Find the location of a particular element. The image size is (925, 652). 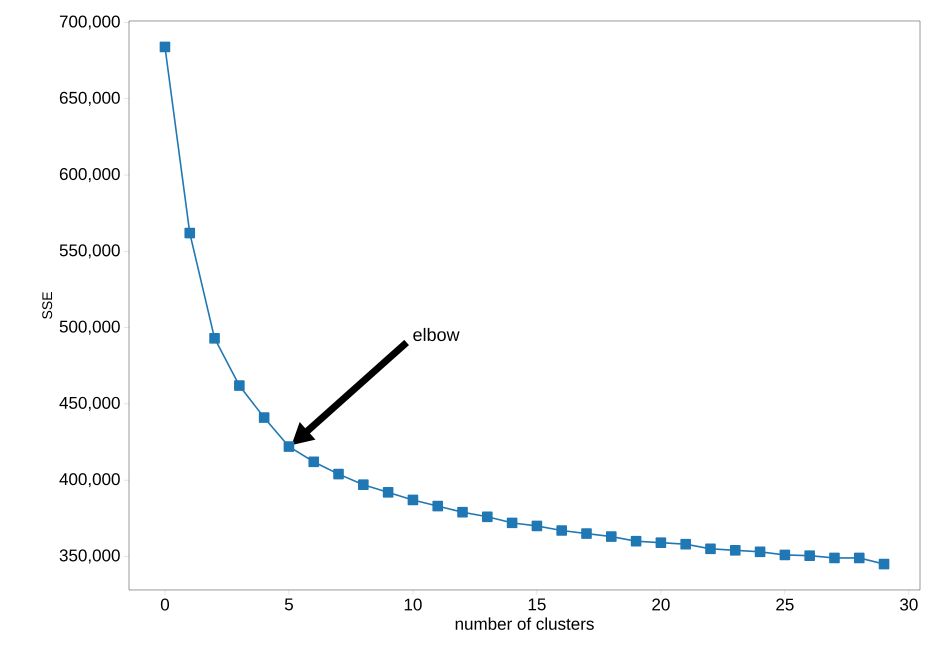

y-tick-label: 400,000 is located at coordinates (89, 480).